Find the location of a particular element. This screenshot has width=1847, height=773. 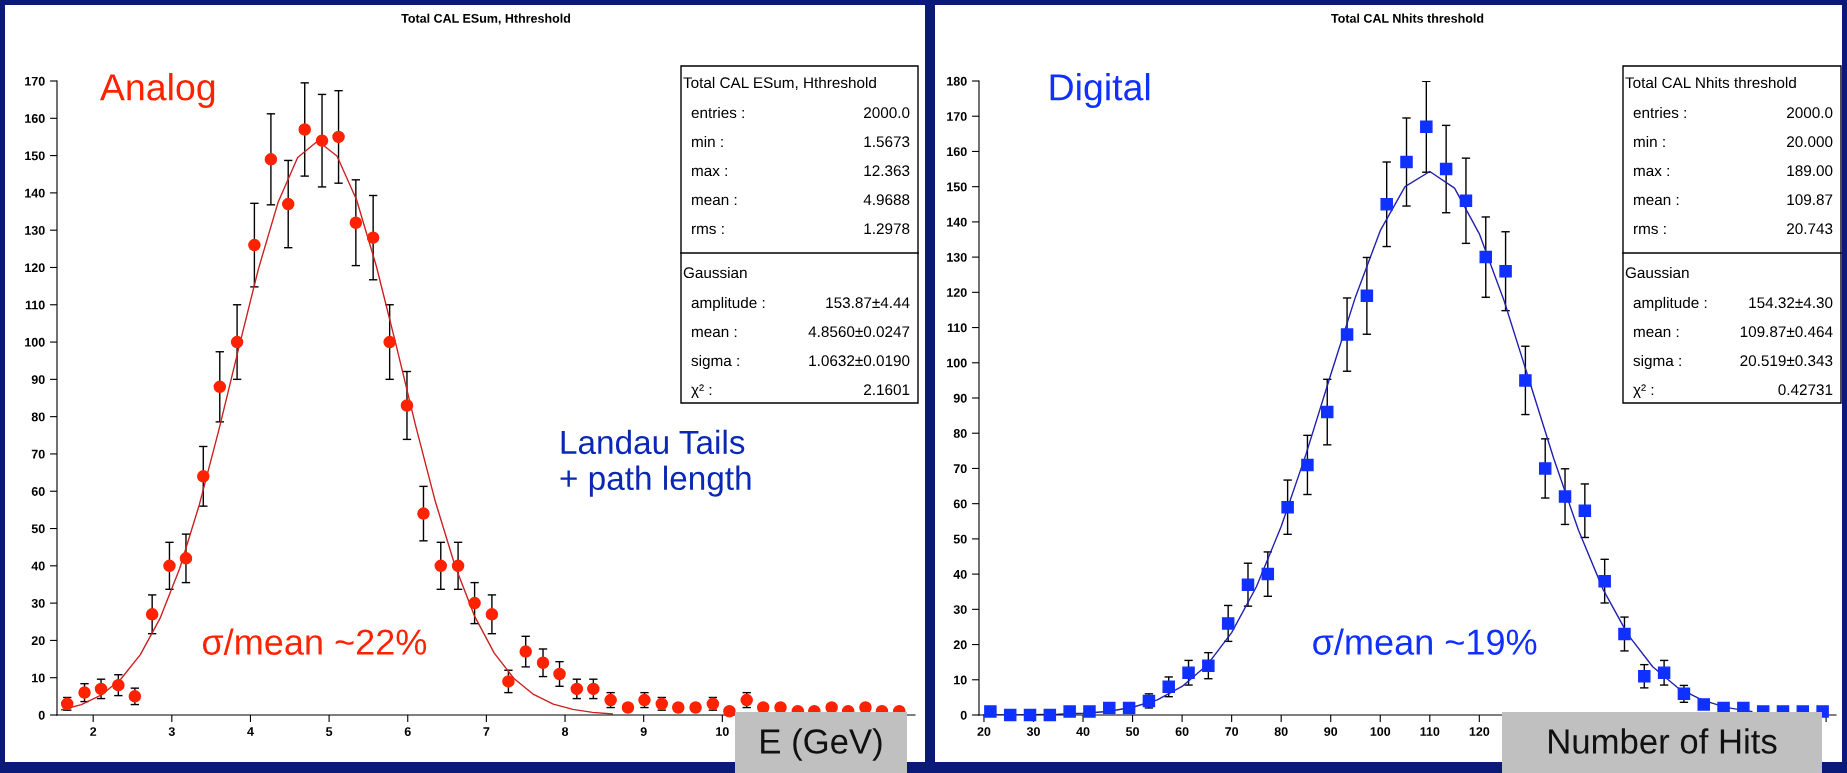

y-tick-label: 10 is located at coordinates (38, 678).